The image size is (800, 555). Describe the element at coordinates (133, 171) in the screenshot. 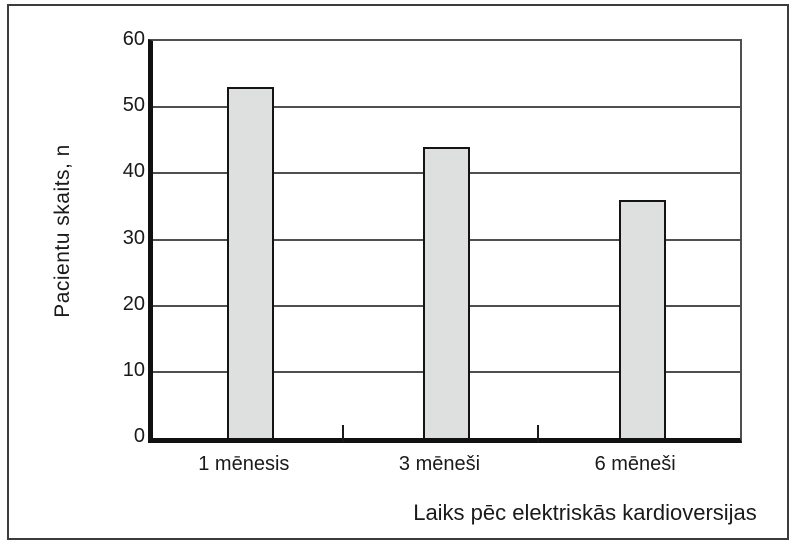

I see `y-tick-label-40: 40` at that location.